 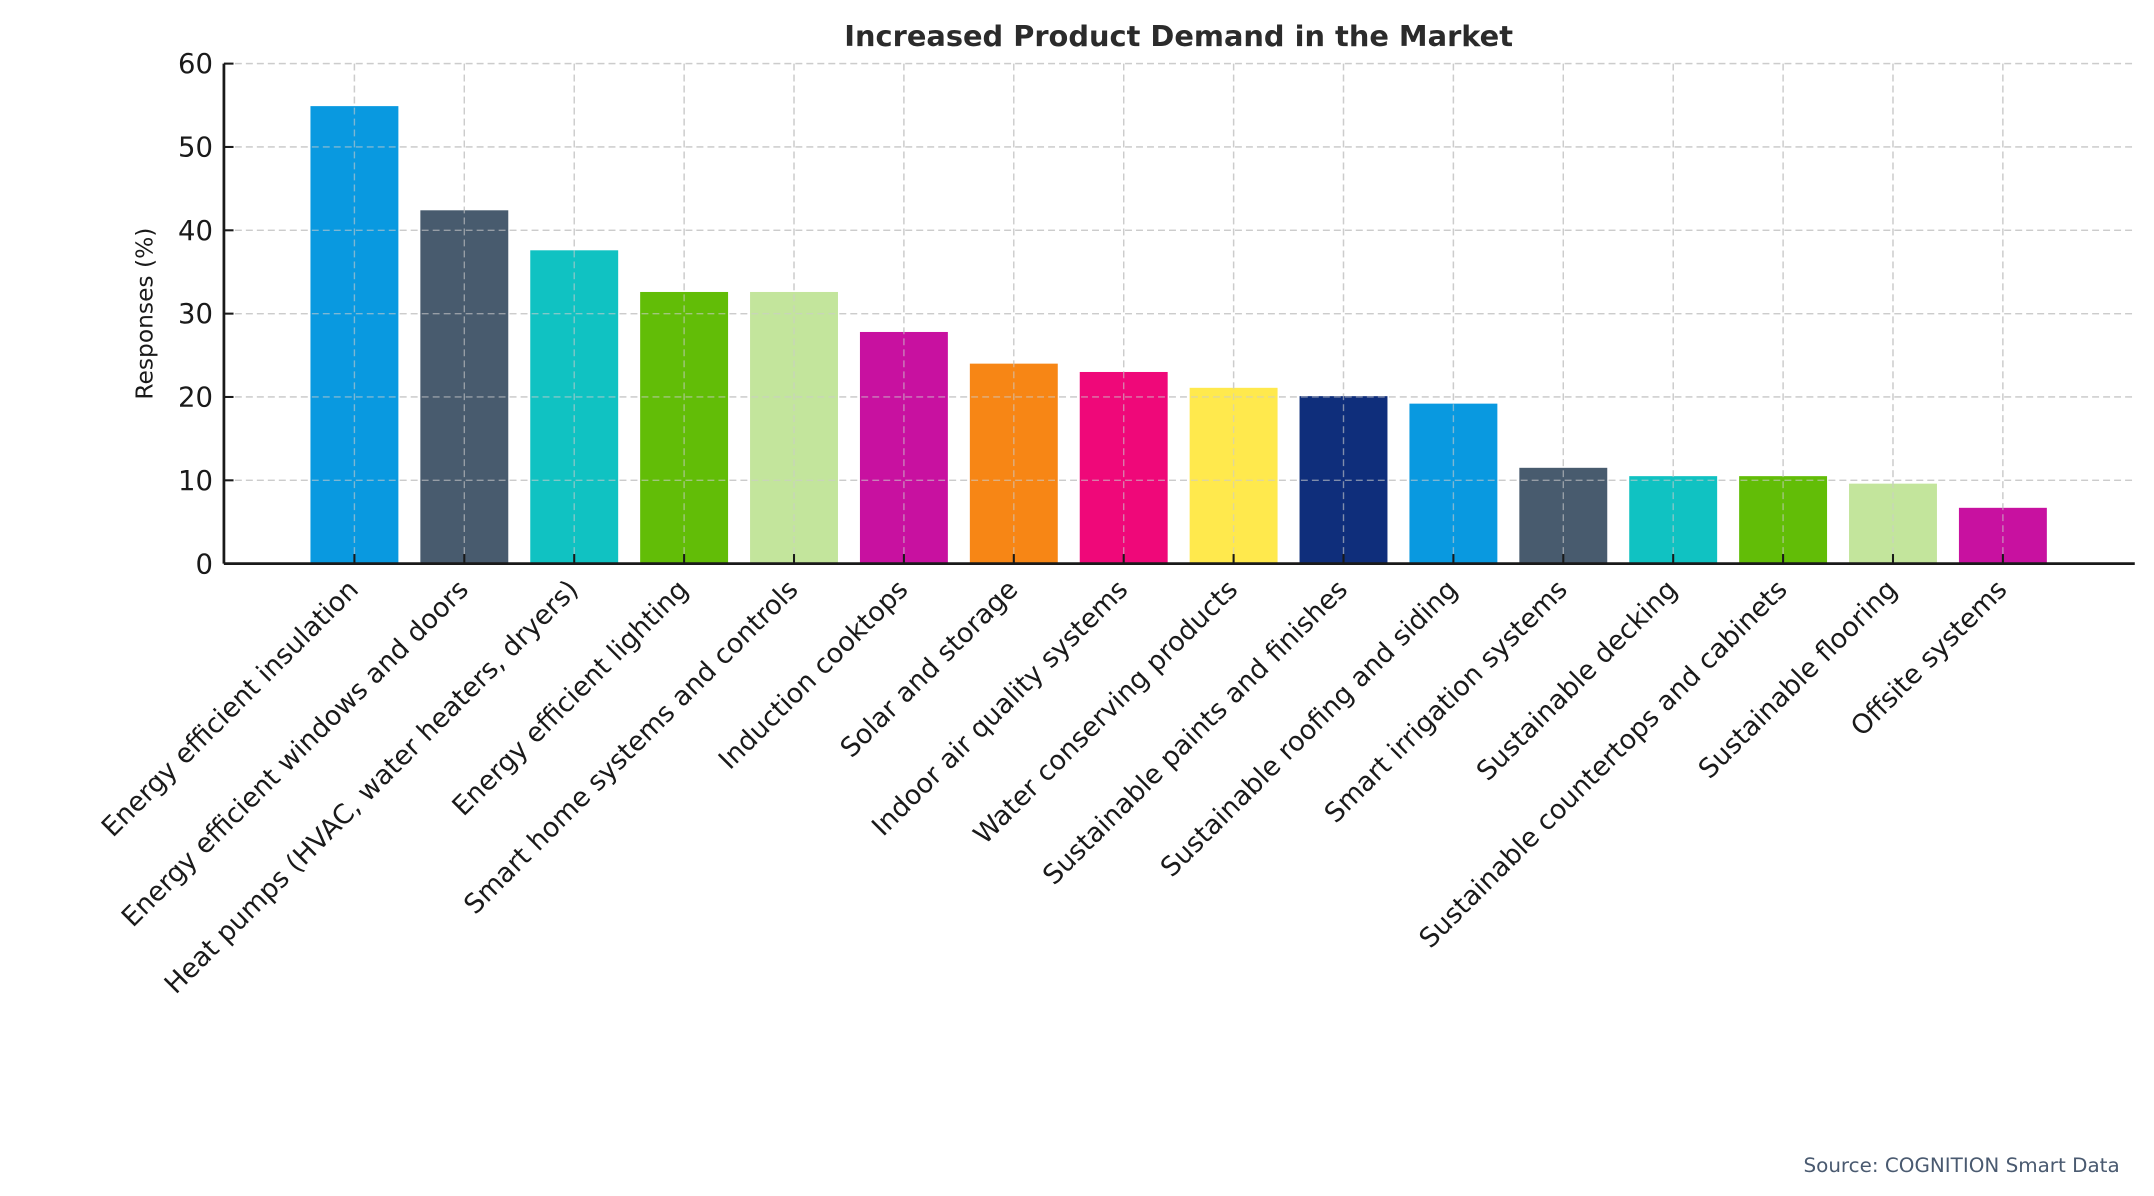 I want to click on source-note: Source: COGNITION Smart Data, so click(x=1962, y=1165).